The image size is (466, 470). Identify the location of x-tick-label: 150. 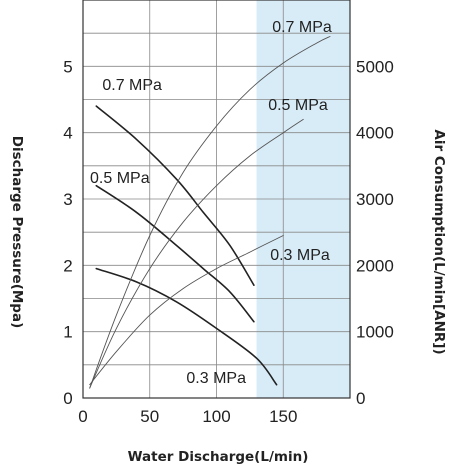
(283, 416).